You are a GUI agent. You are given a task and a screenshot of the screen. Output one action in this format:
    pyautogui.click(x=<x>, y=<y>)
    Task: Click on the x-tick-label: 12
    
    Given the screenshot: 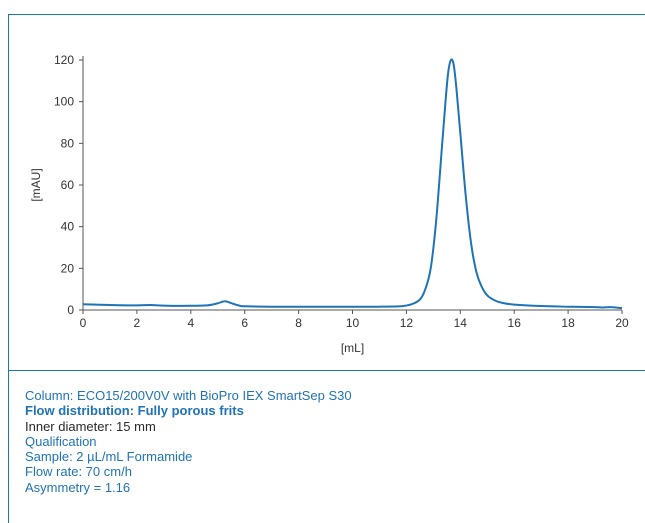 What is the action you would take?
    pyautogui.click(x=407, y=323)
    